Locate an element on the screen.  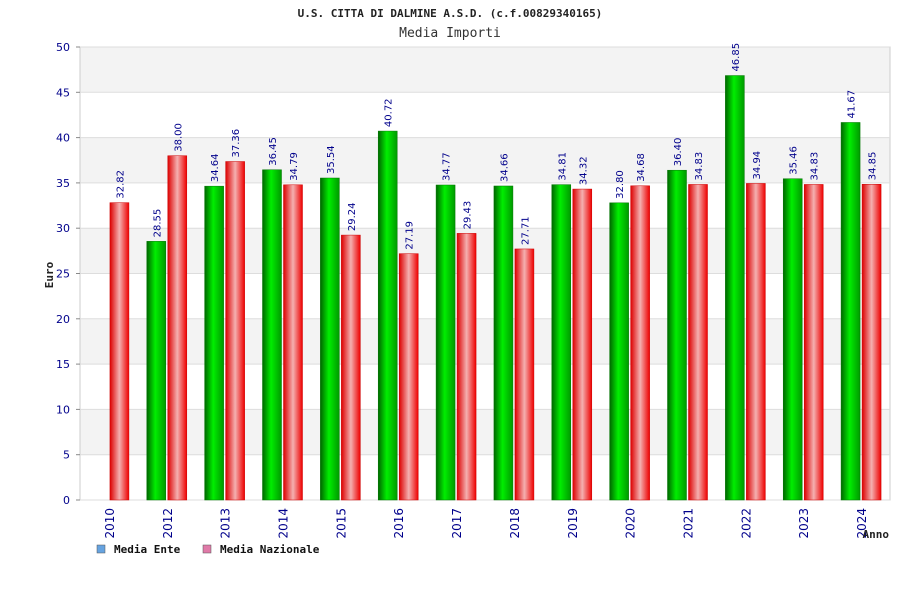
y-tick-label: 0 is located at coordinates (66, 500).